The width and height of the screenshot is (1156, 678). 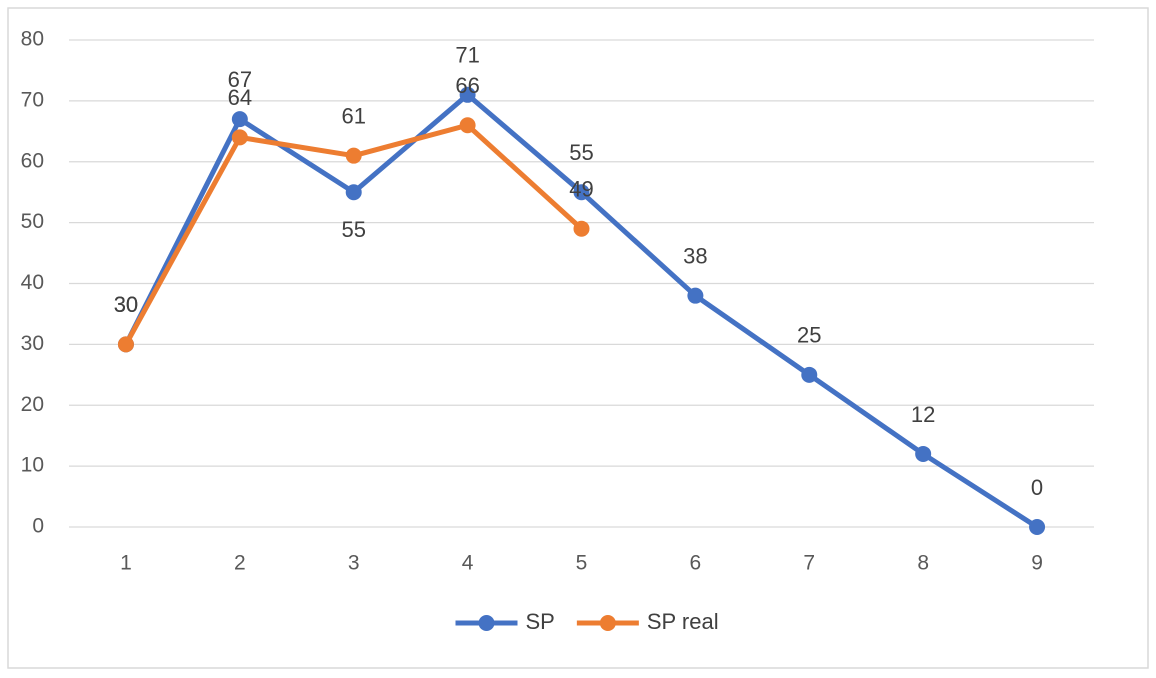 What do you see at coordinates (809, 563) in the screenshot?
I see `x-tick-label: 7` at bounding box center [809, 563].